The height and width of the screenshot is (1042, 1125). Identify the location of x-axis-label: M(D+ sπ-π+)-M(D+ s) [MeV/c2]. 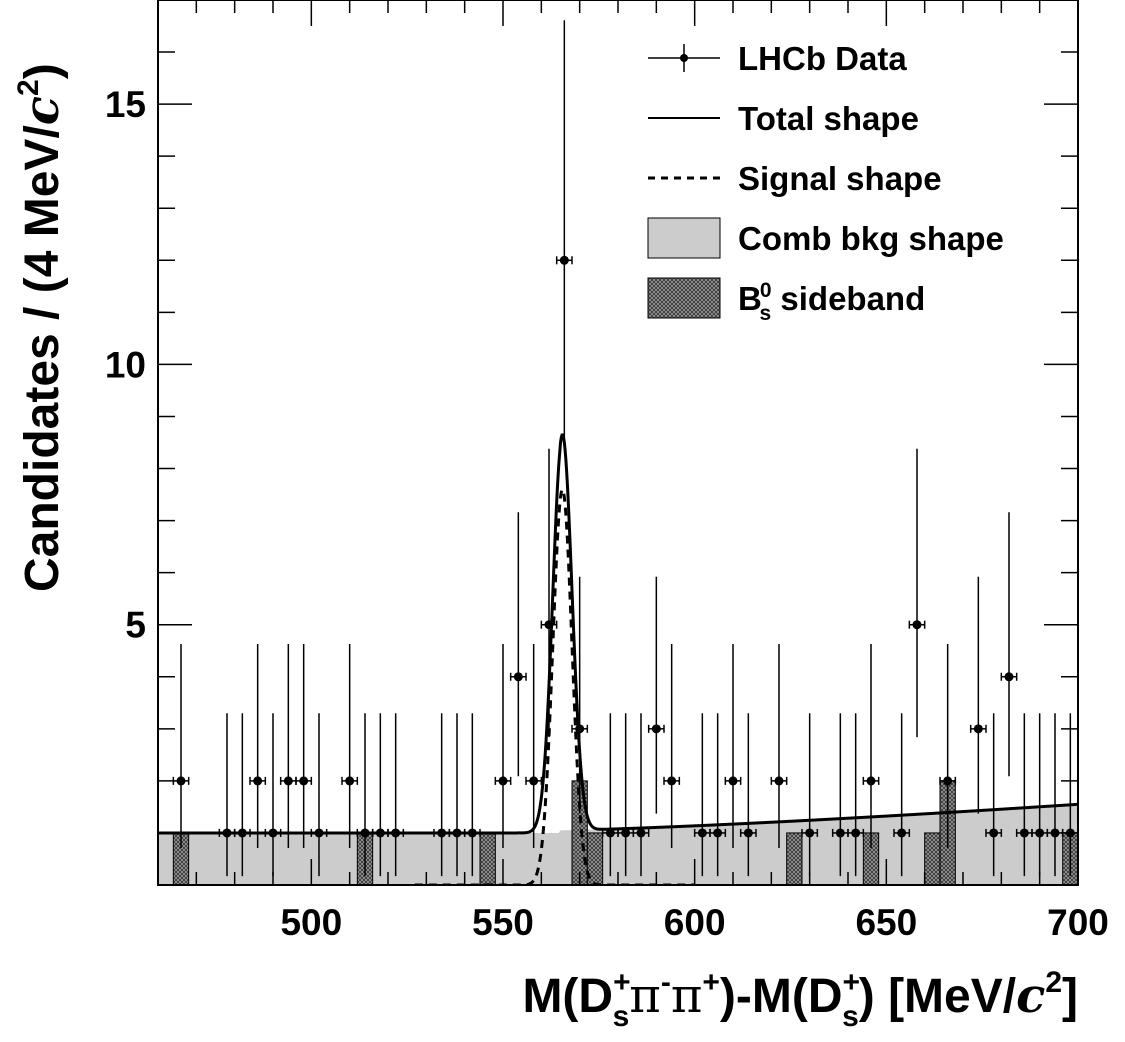
(800, 999).